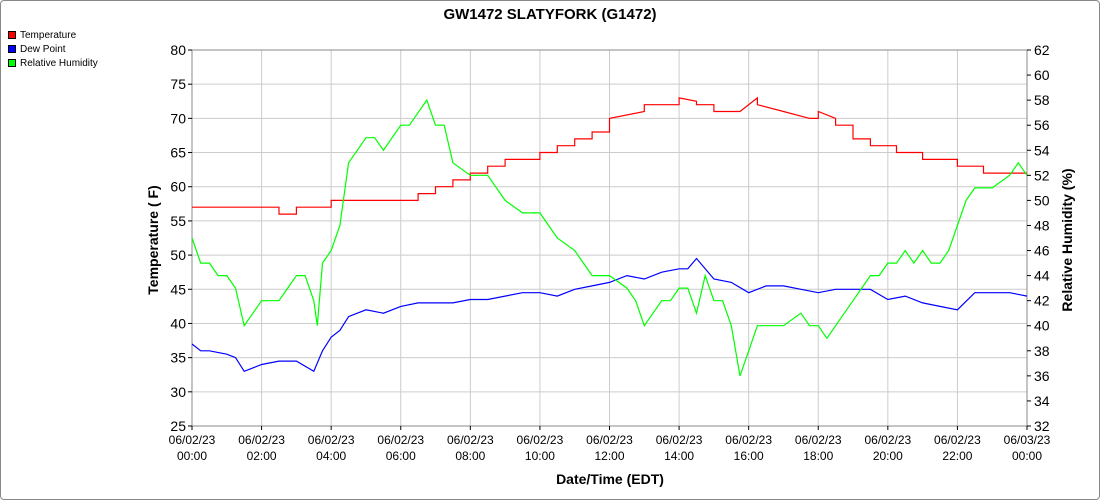 The height and width of the screenshot is (500, 1100). What do you see at coordinates (549, 14) in the screenshot?
I see `chart-title: GW1472 SLATYFORK (G1472)` at bounding box center [549, 14].